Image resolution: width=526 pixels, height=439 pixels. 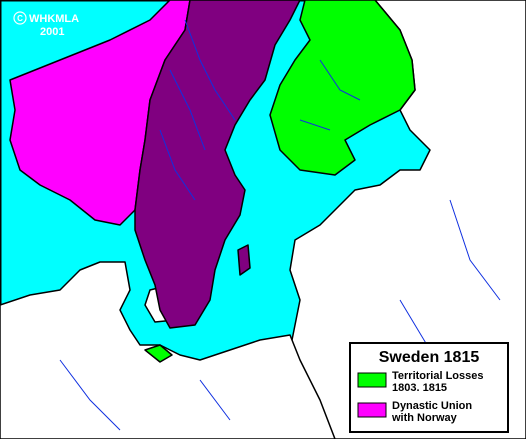 What do you see at coordinates (432, 406) in the screenshot?
I see `legend-label: Dynastic Union` at bounding box center [432, 406].